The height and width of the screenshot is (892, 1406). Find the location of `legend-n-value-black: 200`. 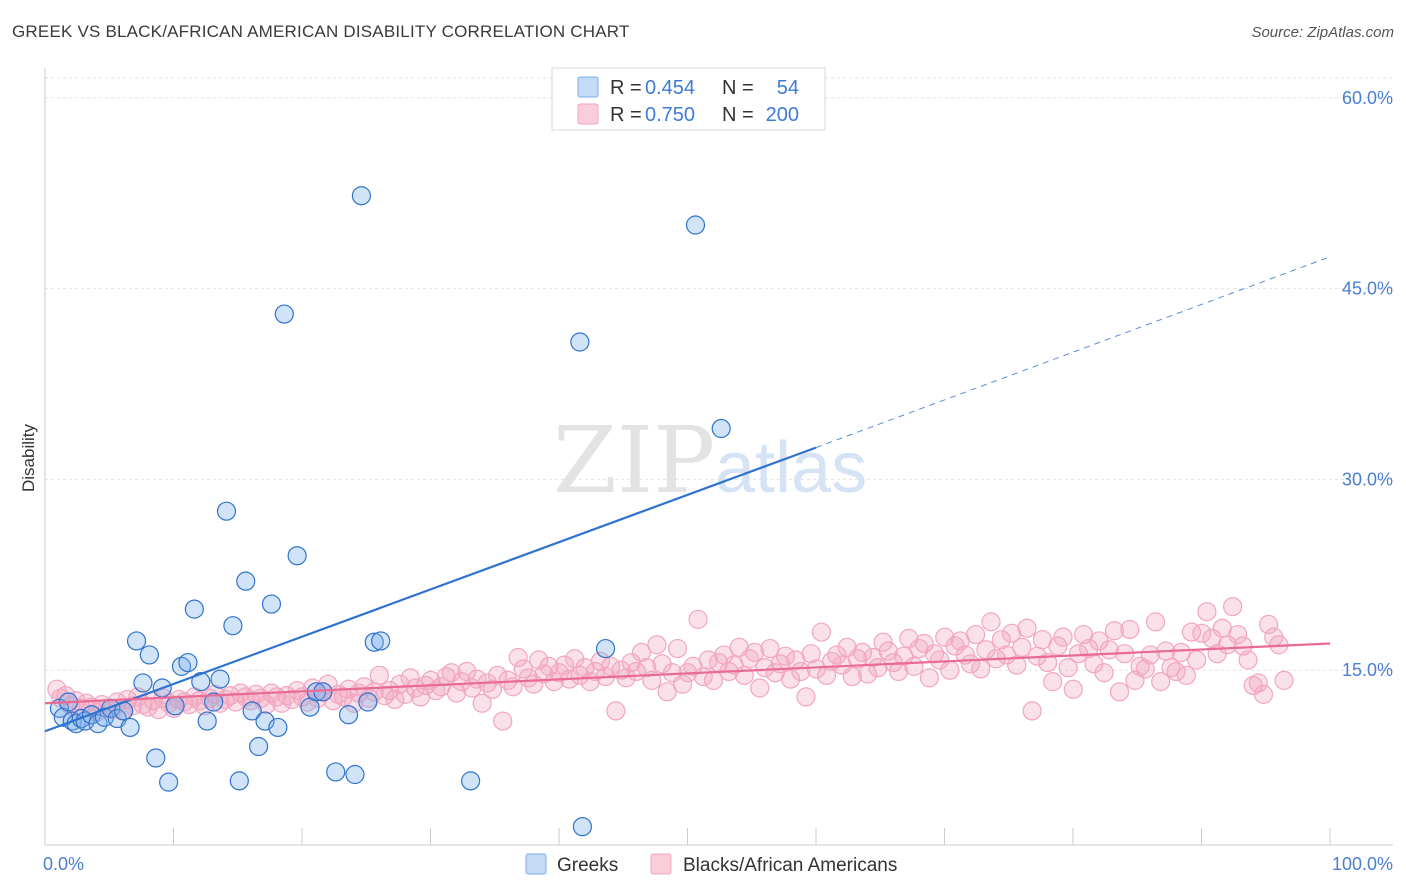

legend-n-value-black: 200 is located at coordinates (782, 115).